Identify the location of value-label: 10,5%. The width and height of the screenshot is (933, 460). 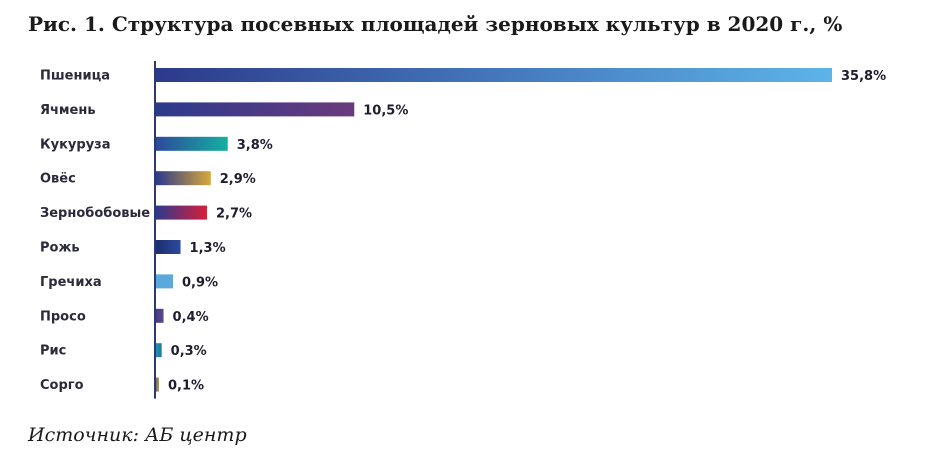
(385, 110).